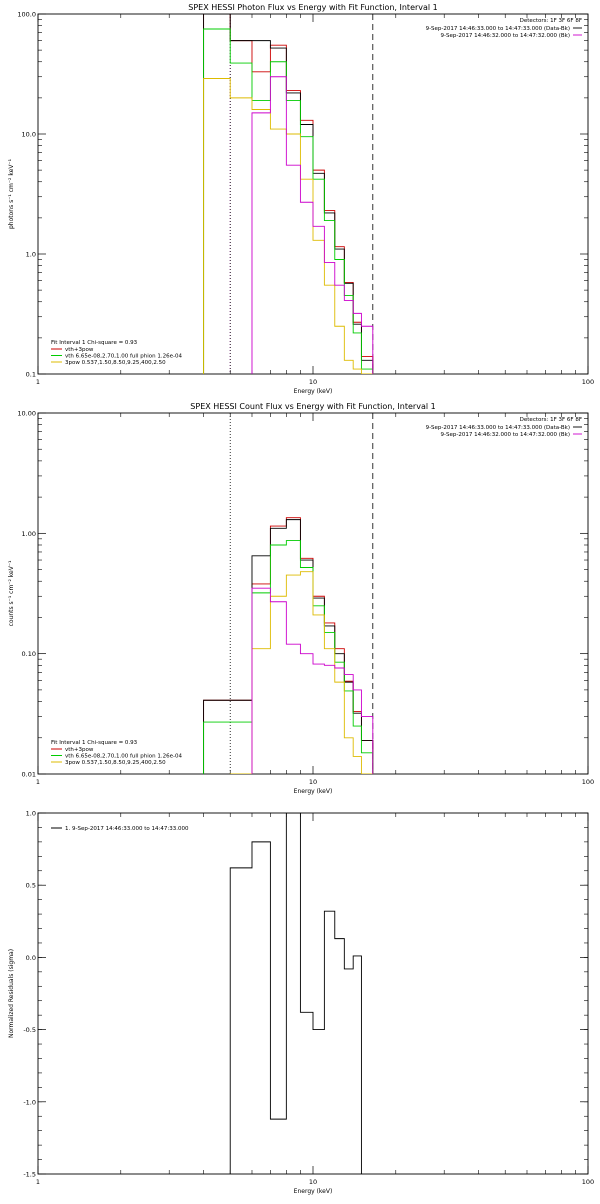 The width and height of the screenshot is (600, 1204). Describe the element at coordinates (26, 15) in the screenshot. I see `y-tick-label: 100.0` at that location.